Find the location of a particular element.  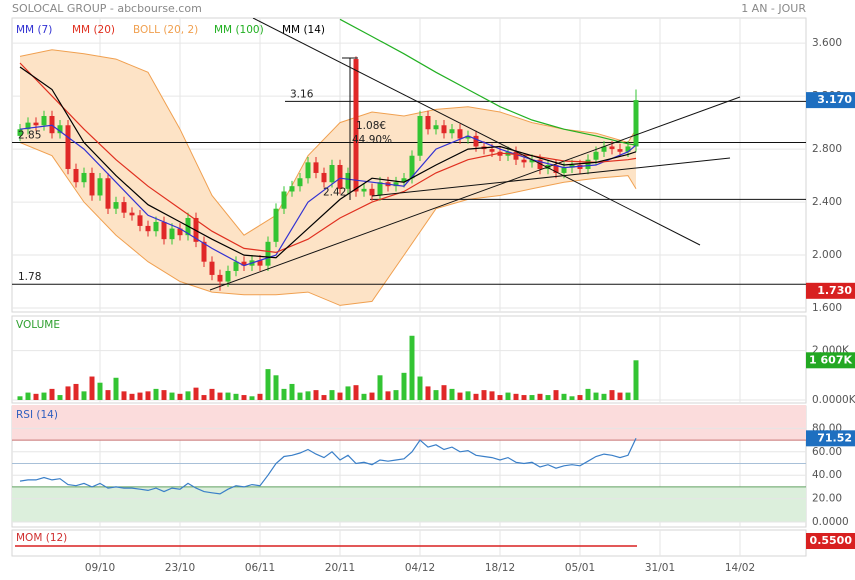

x-tick-label: 06/11 is located at coordinates (260, 568).